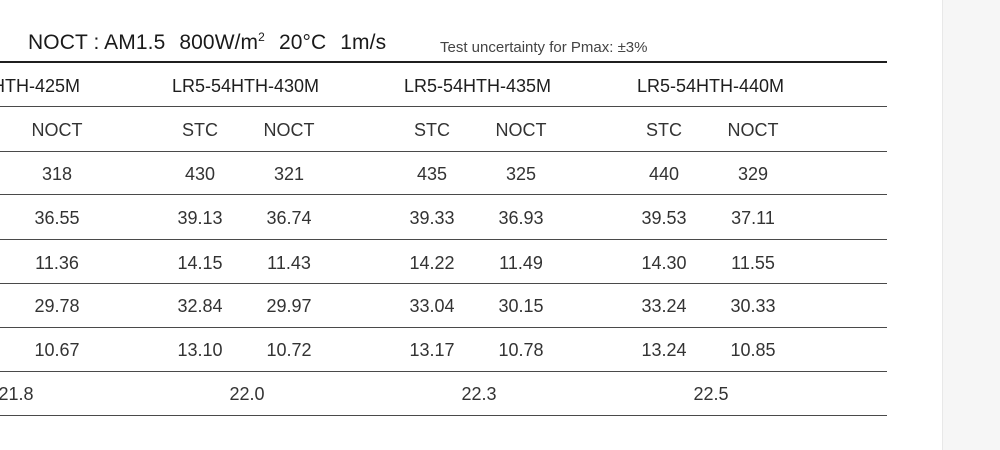 This screenshot has width=1000, height=450. What do you see at coordinates (432, 174) in the screenshot?
I see `table-cell: 435` at bounding box center [432, 174].